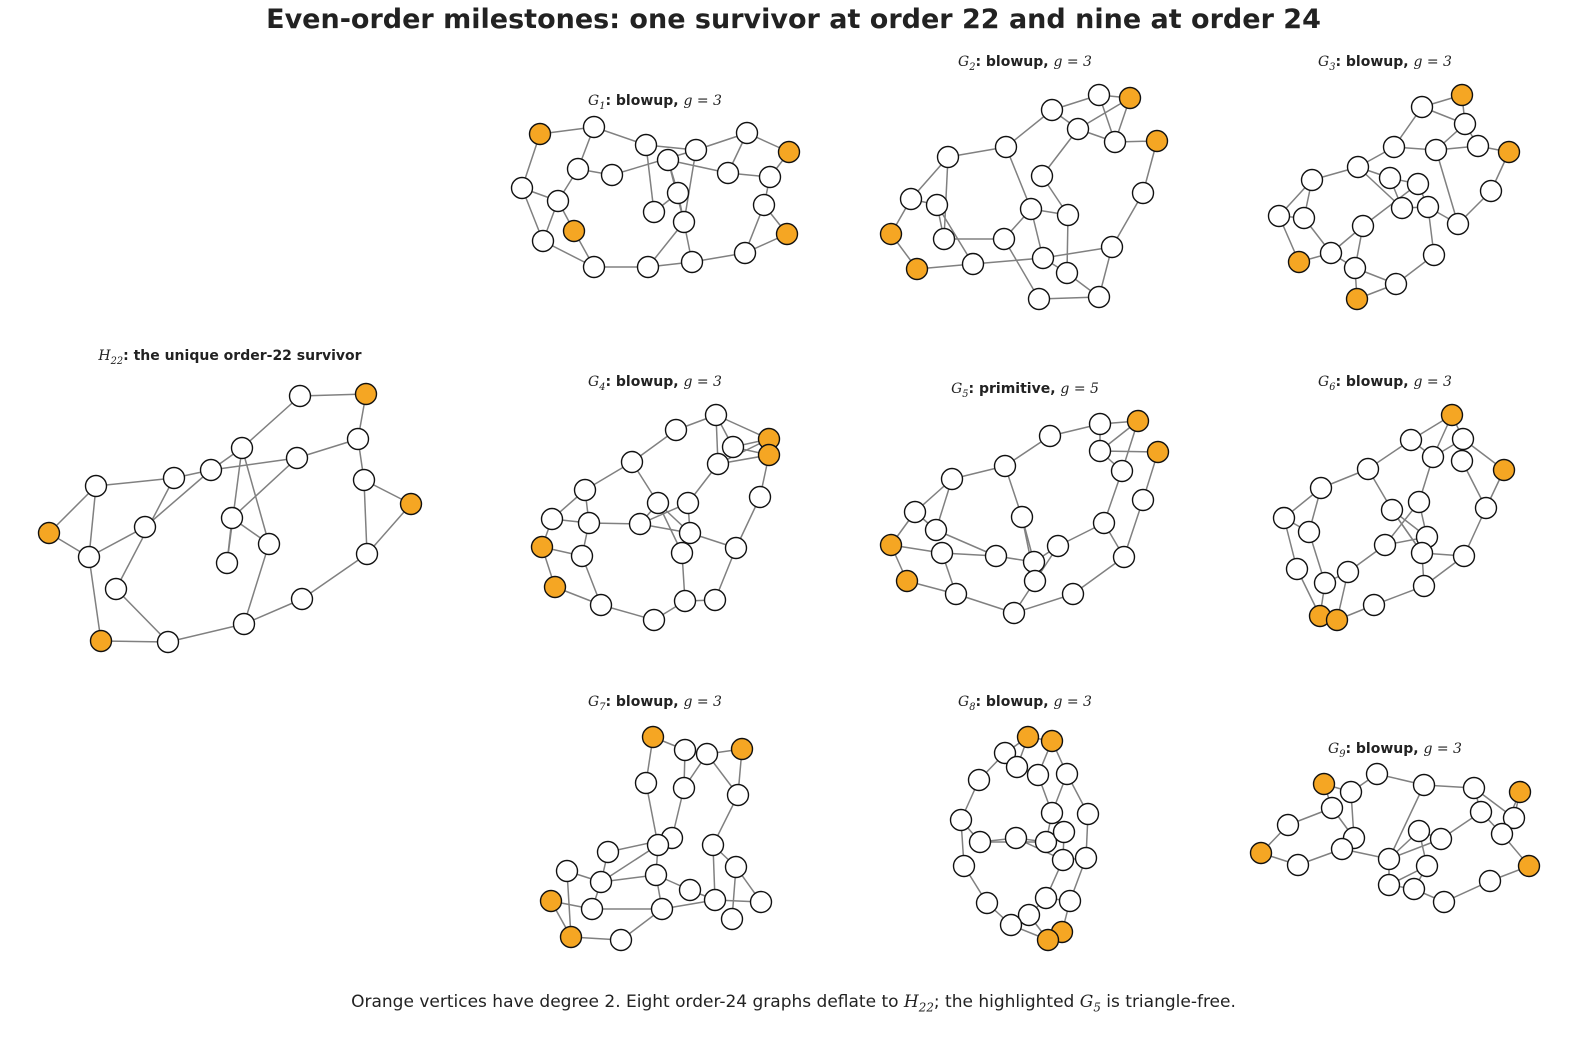 The width and height of the screenshot is (1587, 1039). What do you see at coordinates (655, 383) in the screenshot?
I see `panel-title: G4: blowup, g = 3` at bounding box center [655, 383].